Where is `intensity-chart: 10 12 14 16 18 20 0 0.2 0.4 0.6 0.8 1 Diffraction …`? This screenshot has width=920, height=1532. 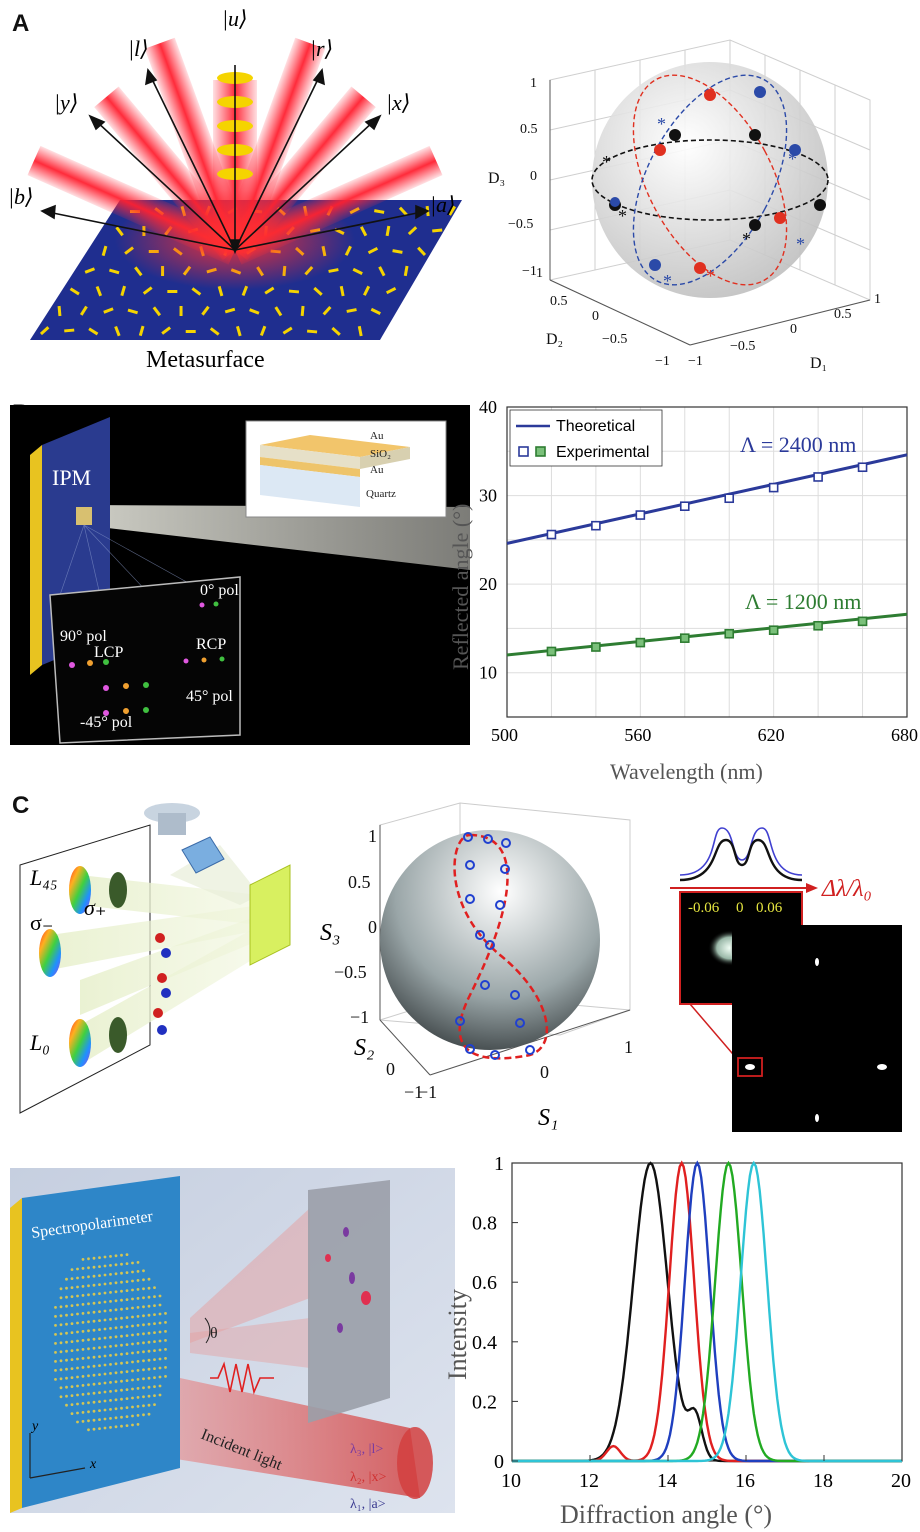
intensity-chart: 10 12 14 16 18 20 0 0.2 0.4 0.6 0.8 1 Diffraction … is located at coordinates (677, 1342).